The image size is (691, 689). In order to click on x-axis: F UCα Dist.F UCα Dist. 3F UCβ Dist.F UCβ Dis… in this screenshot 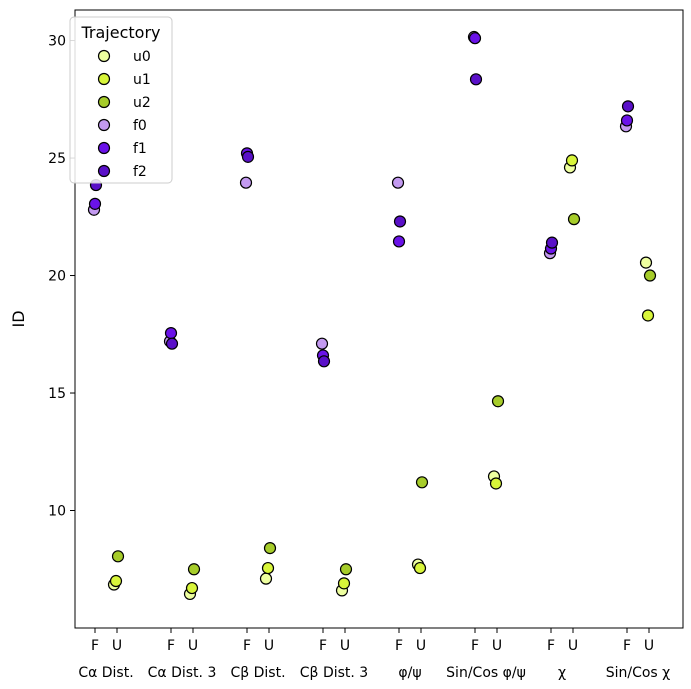, I will do `click(374, 654)`.